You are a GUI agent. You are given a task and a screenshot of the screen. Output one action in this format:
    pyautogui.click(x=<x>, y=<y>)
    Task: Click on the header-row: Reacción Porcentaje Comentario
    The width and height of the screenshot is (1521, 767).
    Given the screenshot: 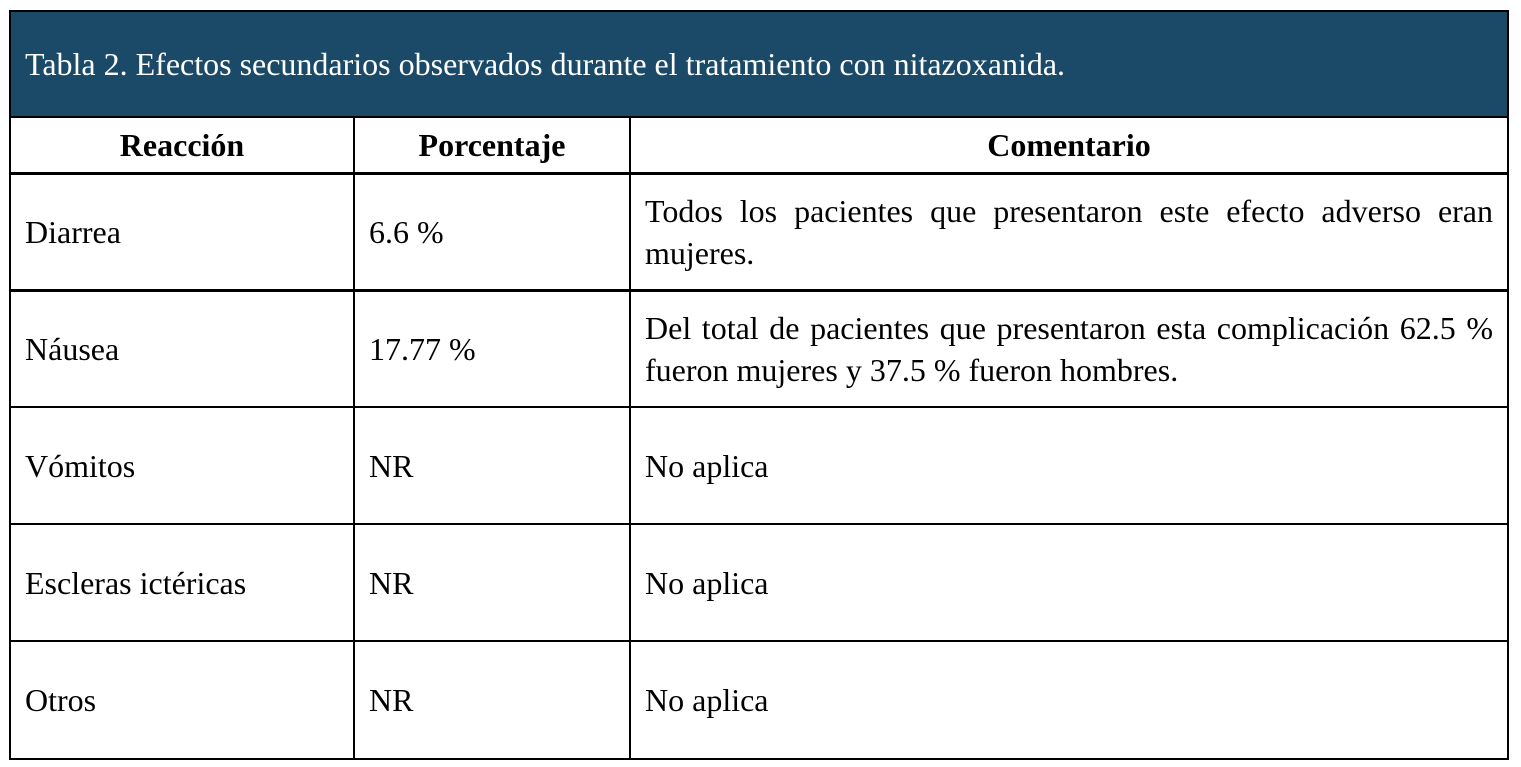 What is the action you would take?
    pyautogui.click(x=759, y=146)
    